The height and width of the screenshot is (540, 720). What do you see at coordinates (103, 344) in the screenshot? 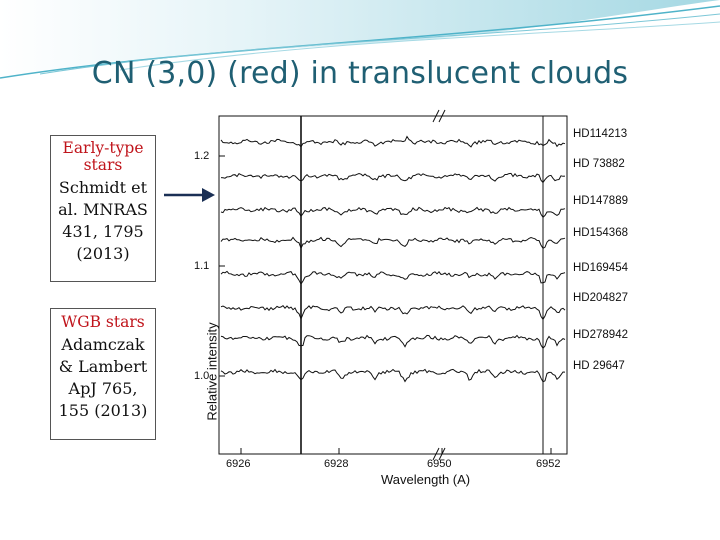
I see `box2-ref-line1: Adamczak` at bounding box center [103, 344].